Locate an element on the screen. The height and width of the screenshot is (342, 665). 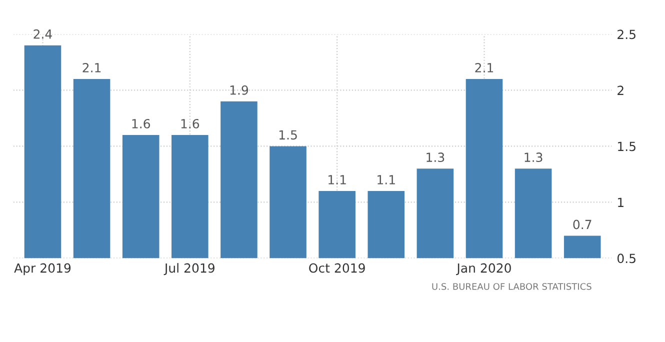
x-tick-label: Jan 2020 is located at coordinates (483, 269).